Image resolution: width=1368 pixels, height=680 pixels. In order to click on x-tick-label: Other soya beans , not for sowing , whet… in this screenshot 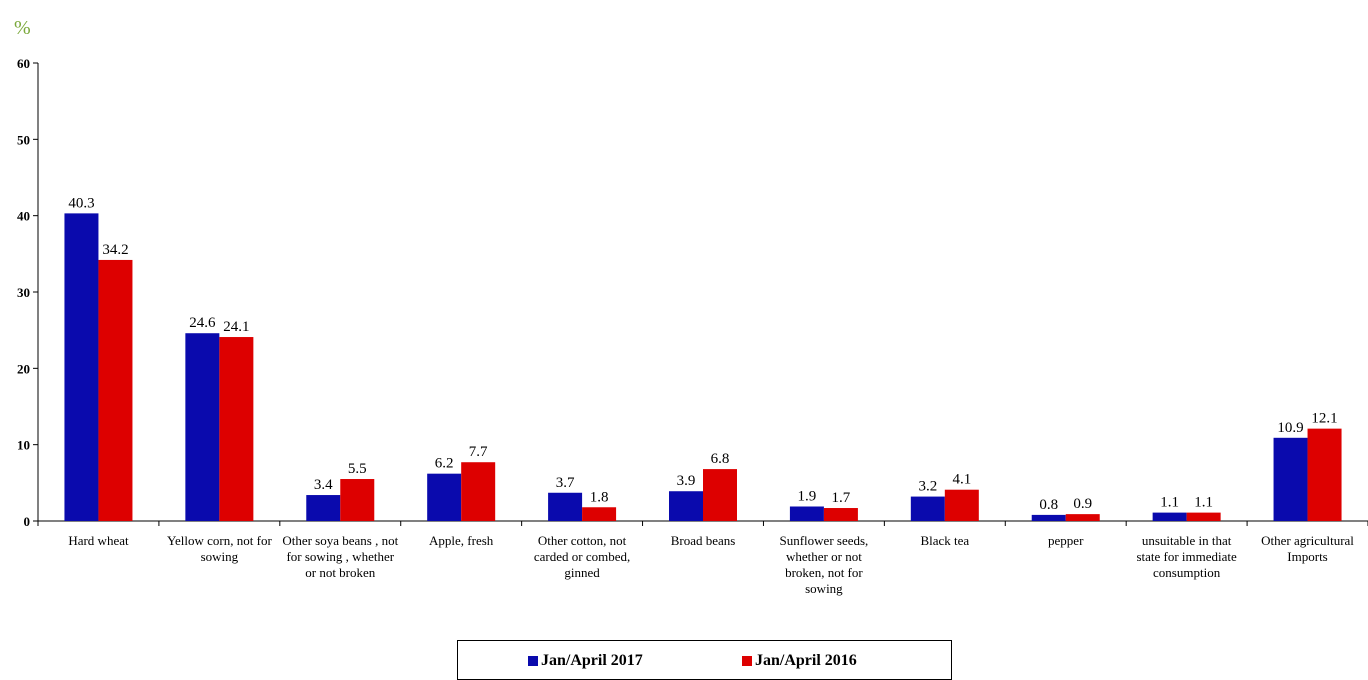, I will do `click(340, 556)`.